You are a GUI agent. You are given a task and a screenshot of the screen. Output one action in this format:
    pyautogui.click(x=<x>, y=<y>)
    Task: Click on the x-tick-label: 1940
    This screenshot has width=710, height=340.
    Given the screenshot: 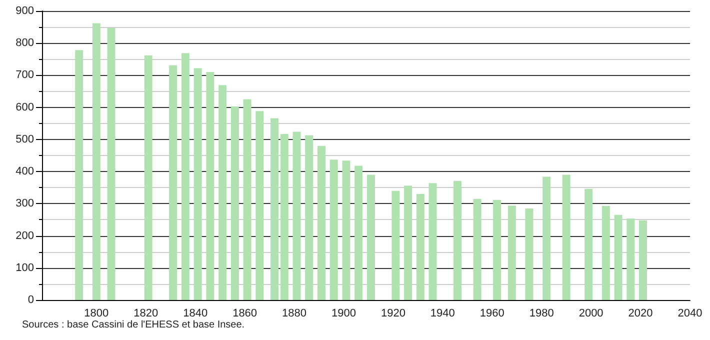 What is the action you would take?
    pyautogui.click(x=442, y=314)
    